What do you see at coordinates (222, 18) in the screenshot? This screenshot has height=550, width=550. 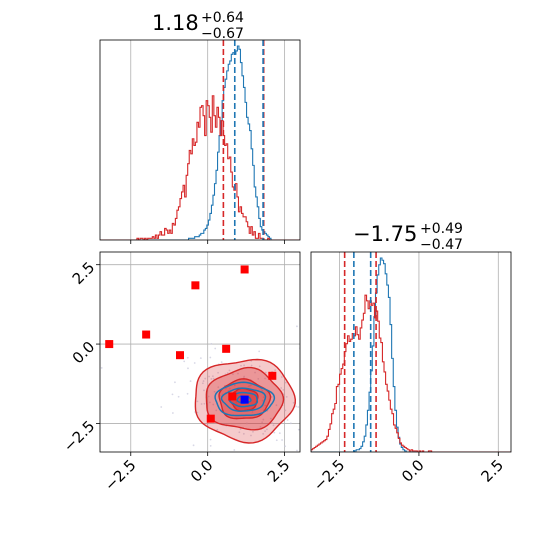 I see `title-param-1-plus: +0.64` at bounding box center [222, 18].